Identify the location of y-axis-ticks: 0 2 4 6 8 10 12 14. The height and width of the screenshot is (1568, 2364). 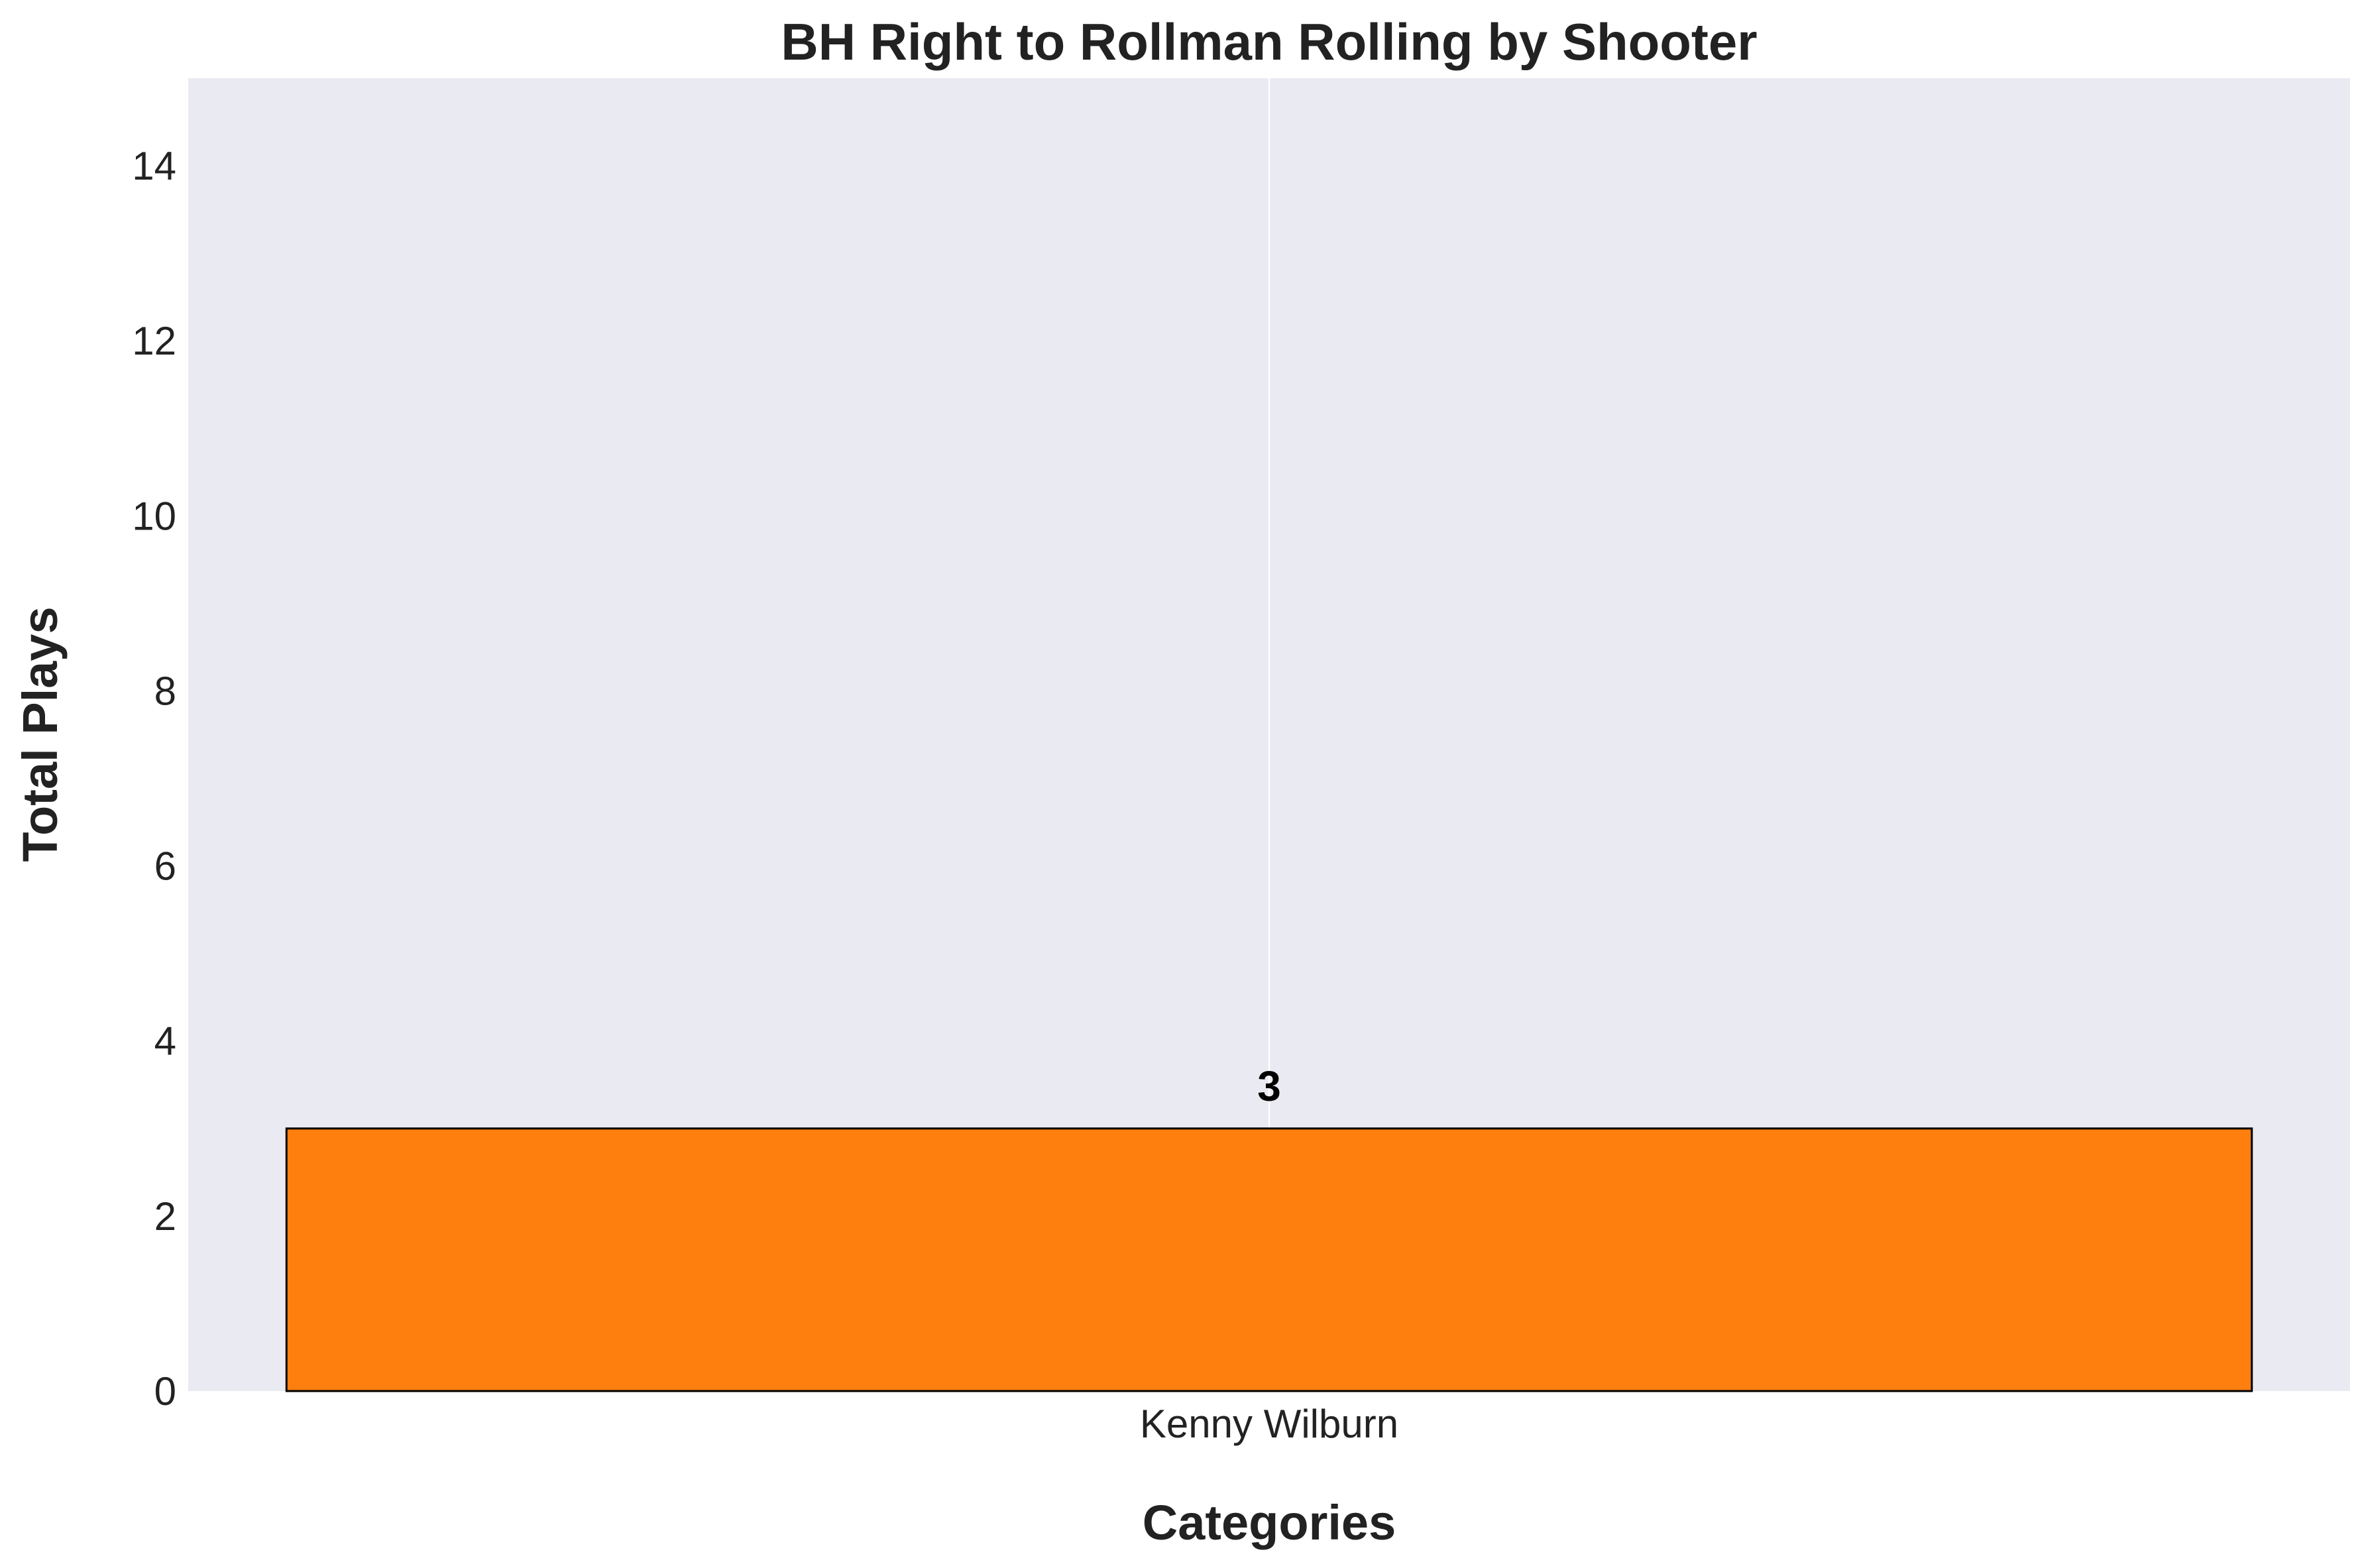
(154, 779).